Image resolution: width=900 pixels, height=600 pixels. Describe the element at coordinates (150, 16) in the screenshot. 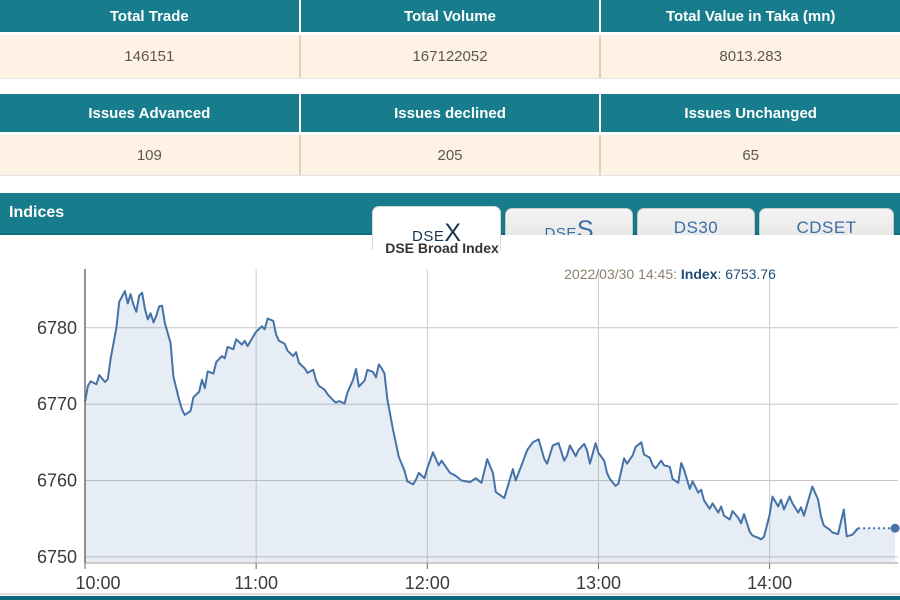

I see `header-total-trade: Total Trade` at that location.